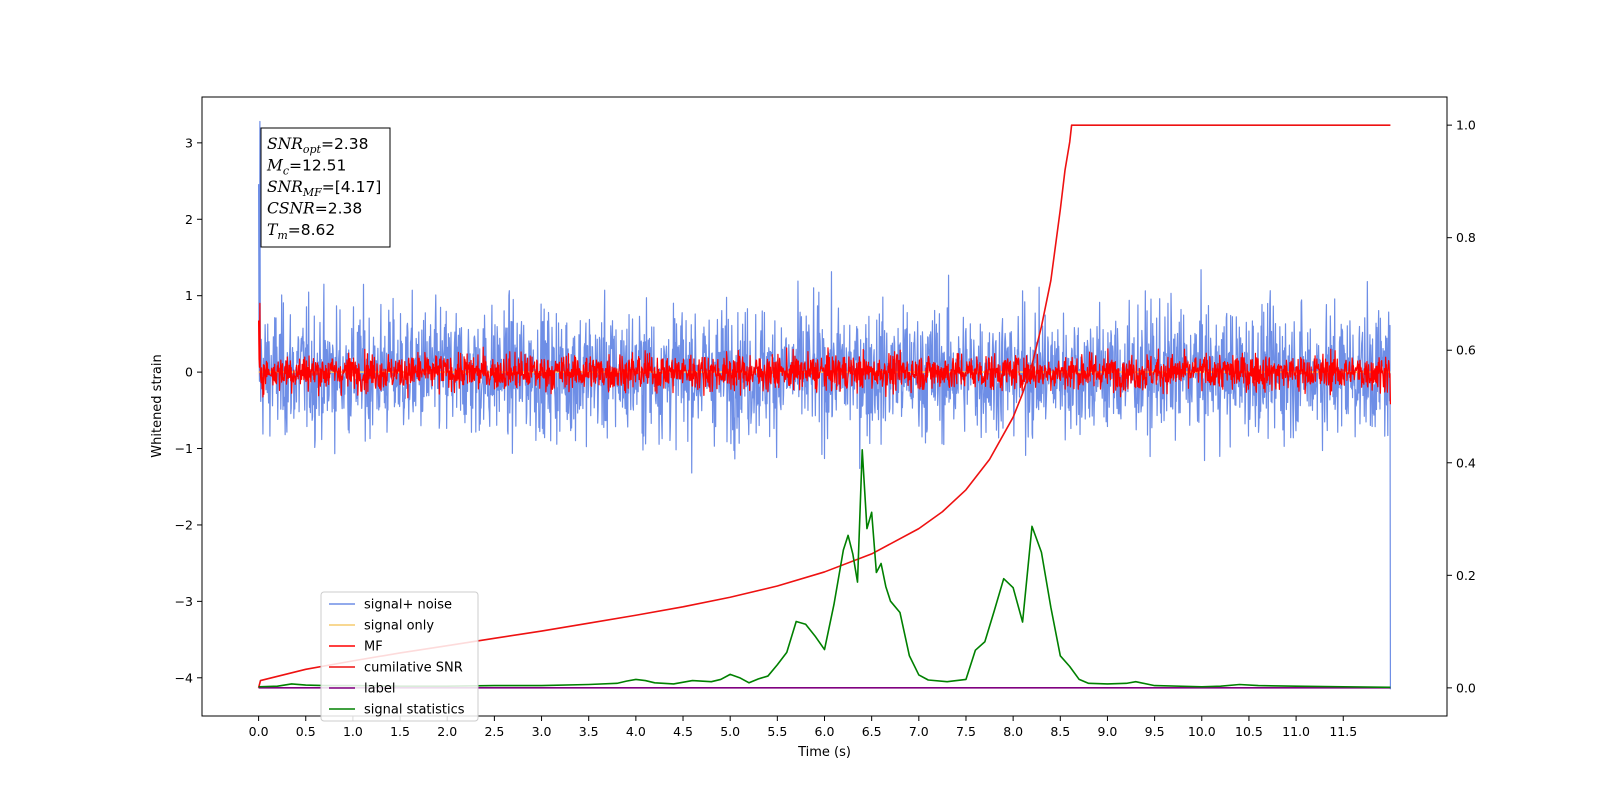 The height and width of the screenshot is (800, 1600). What do you see at coordinates (275, 166) in the screenshot?
I see `stat-symbol: M` at bounding box center [275, 166].